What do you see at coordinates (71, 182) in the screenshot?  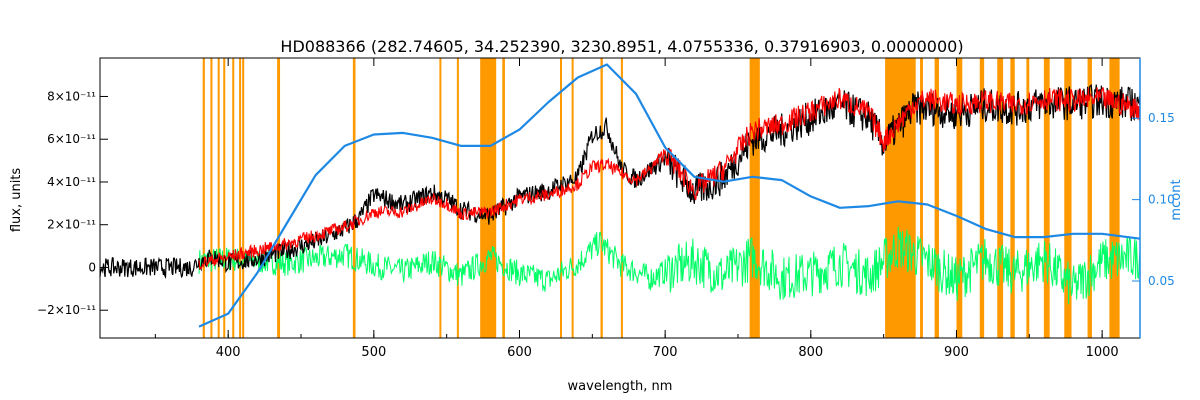 I see `y-tick-label: 4×10⁻¹¹` at bounding box center [71, 182].